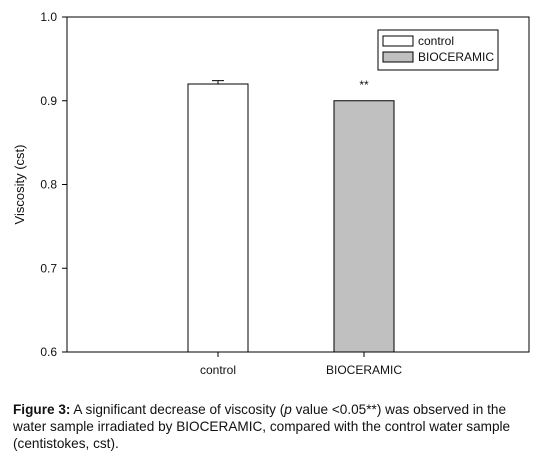 The height and width of the screenshot is (461, 541). I want to click on significance-annotation: **, so click(364, 85).